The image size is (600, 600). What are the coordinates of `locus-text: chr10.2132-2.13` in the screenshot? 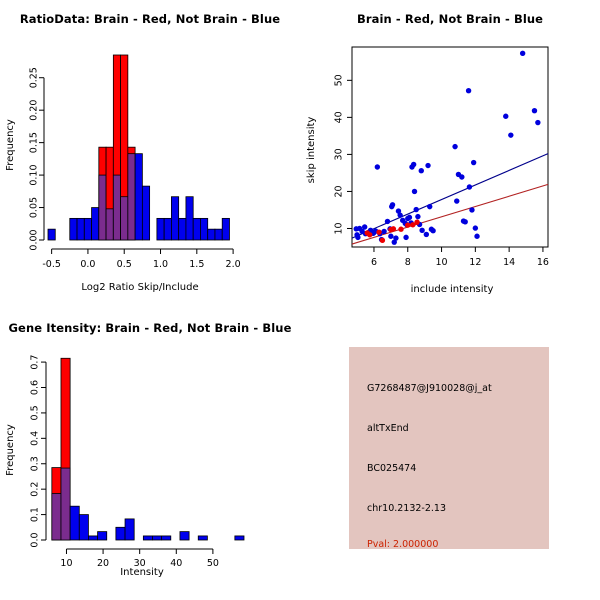 It's located at (407, 508).